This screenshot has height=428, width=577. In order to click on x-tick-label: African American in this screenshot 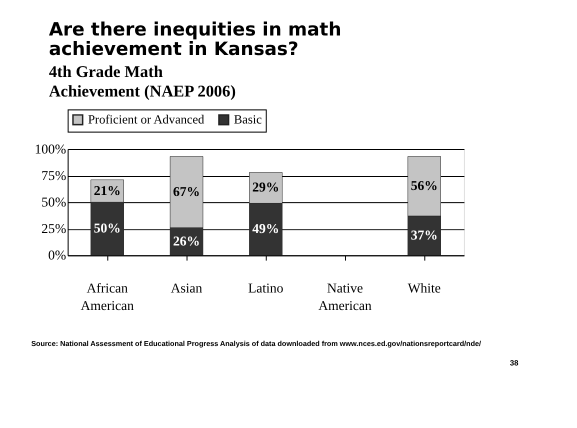, I will do `click(107, 296)`.